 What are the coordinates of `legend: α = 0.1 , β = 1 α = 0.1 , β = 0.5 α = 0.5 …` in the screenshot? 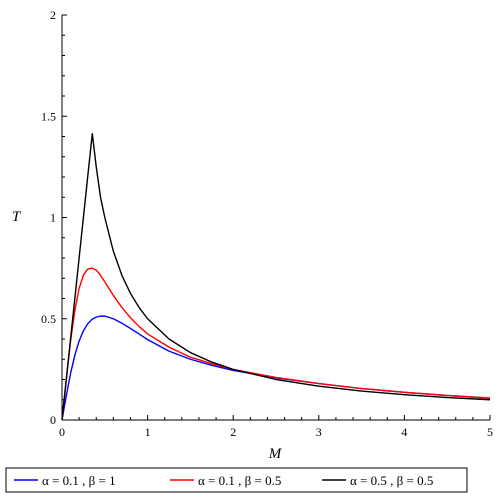 It's located at (236, 480).